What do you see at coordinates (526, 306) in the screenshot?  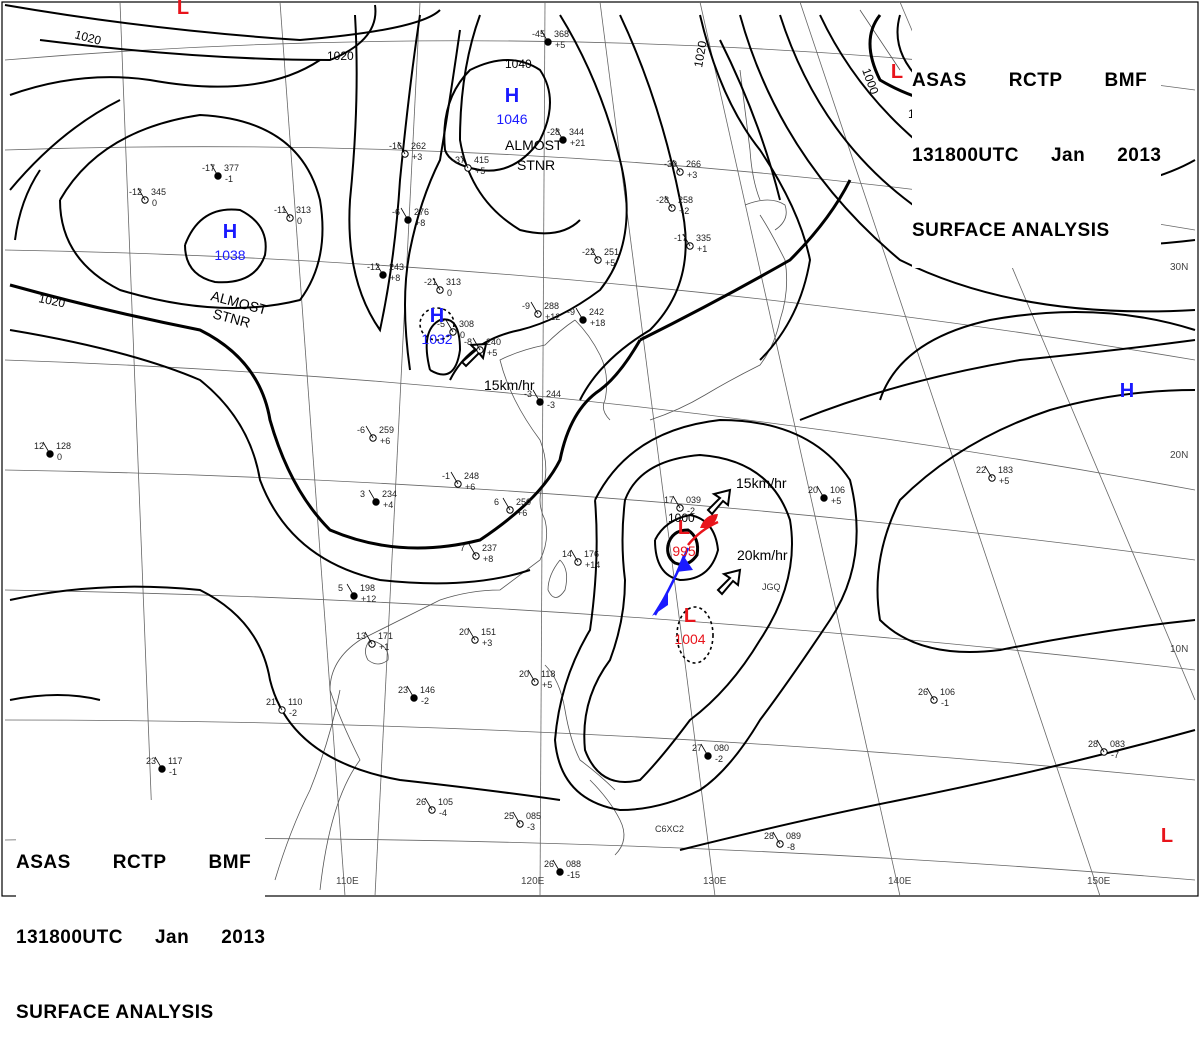 I see `station-temperature: -9` at bounding box center [526, 306].